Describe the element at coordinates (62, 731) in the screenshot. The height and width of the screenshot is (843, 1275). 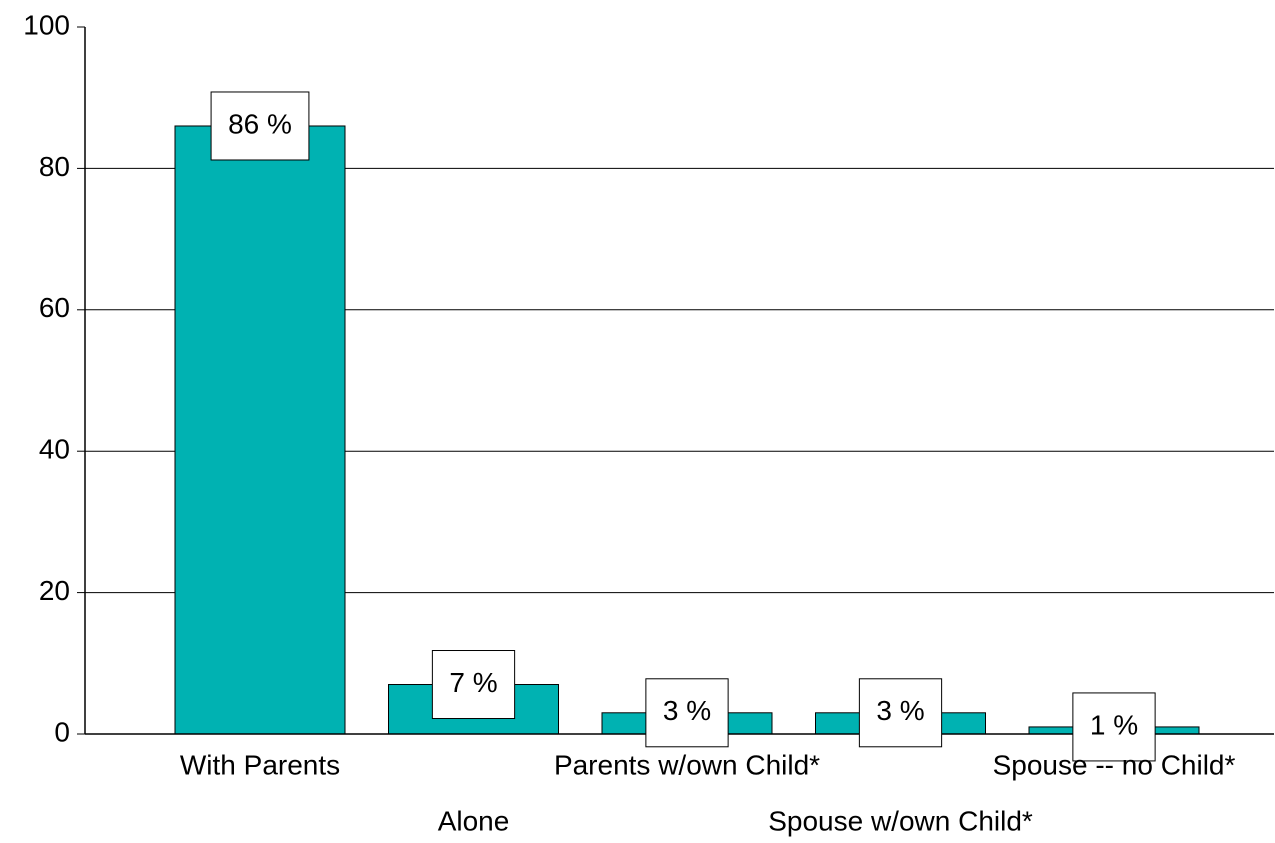
I see `y-tick-label: 0` at that location.